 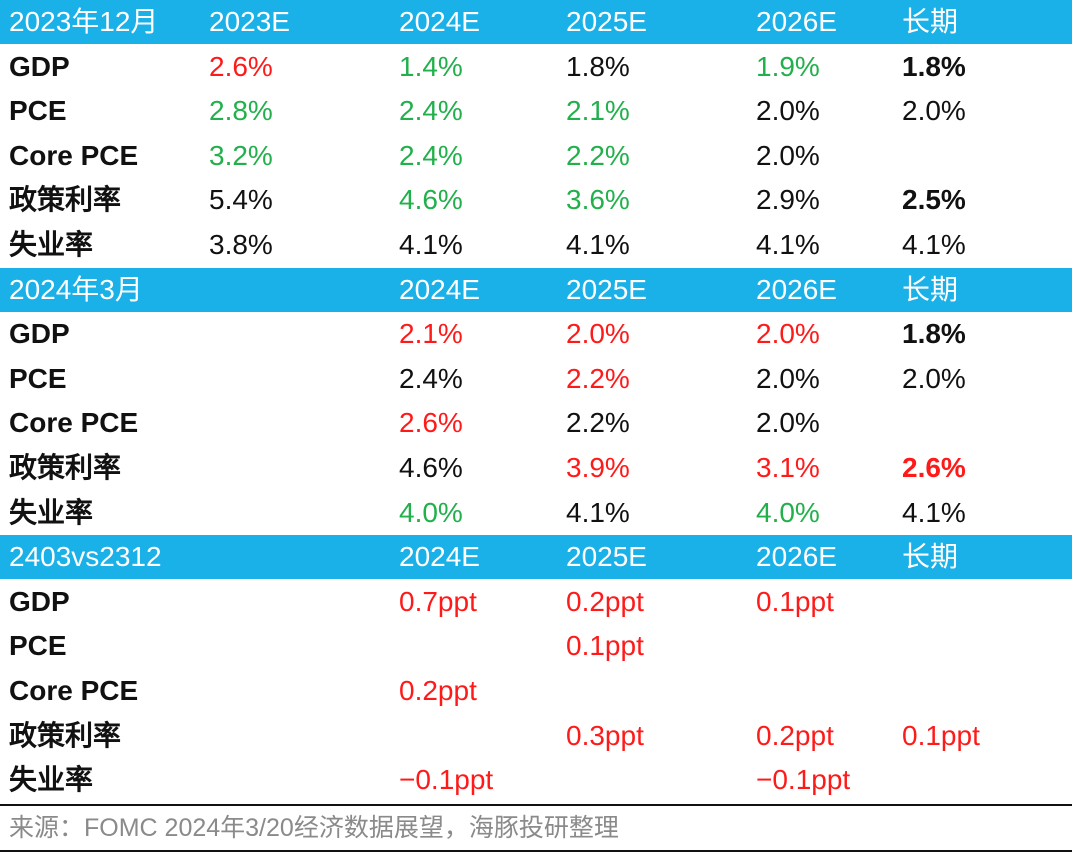 What do you see at coordinates (536, 851) in the screenshot?
I see `source-bottom-rule` at bounding box center [536, 851].